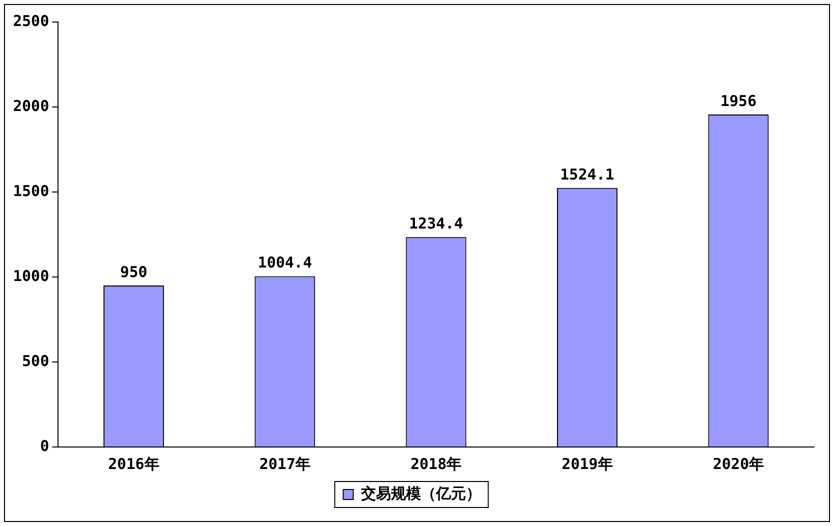  What do you see at coordinates (31, 275) in the screenshot?
I see `y-tick-label: 1000` at bounding box center [31, 275].